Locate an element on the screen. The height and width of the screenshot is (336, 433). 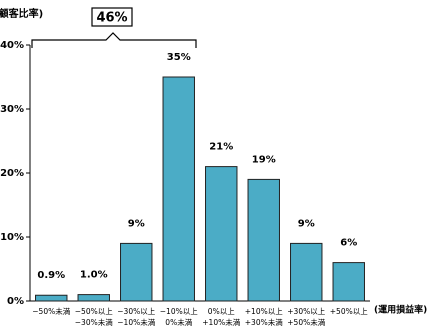
x-tick-label: −10%以上 0%未満 is located at coordinates (178, 317).